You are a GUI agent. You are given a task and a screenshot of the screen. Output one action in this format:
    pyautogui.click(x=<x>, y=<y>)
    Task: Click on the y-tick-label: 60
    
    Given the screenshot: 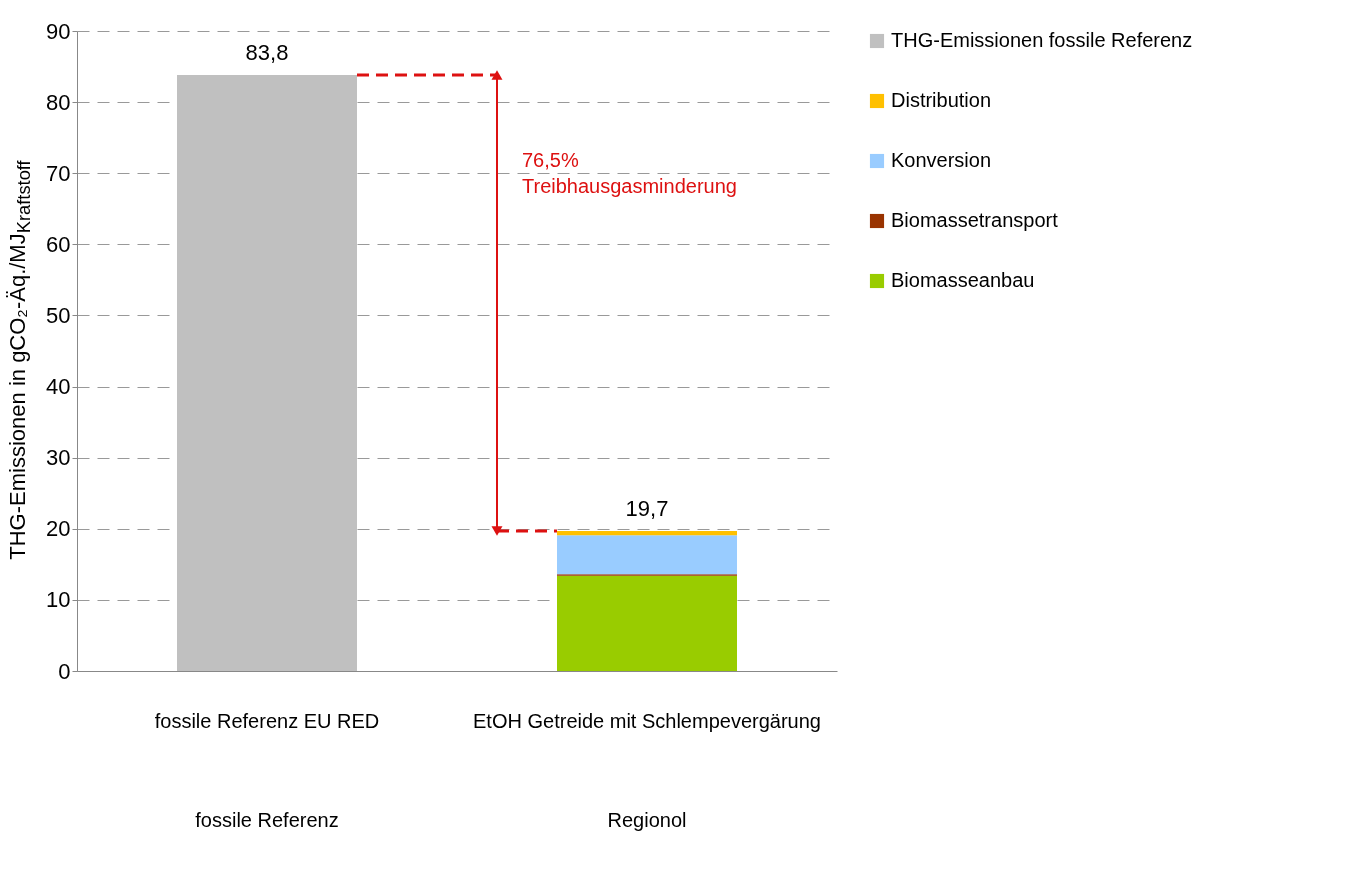 What is the action you would take?
    pyautogui.click(x=58, y=244)
    